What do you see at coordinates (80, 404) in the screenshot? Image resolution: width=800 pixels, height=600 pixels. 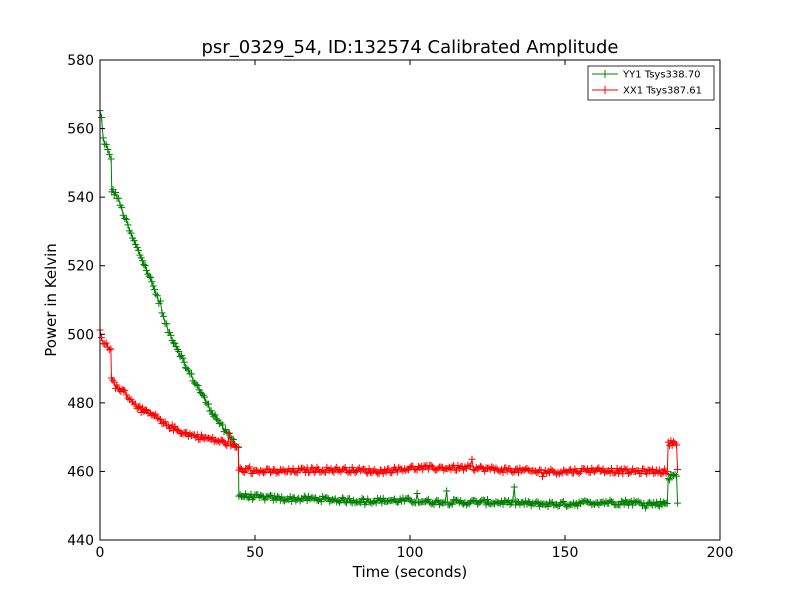 I see `y-tick-label: 480` at bounding box center [80, 404].